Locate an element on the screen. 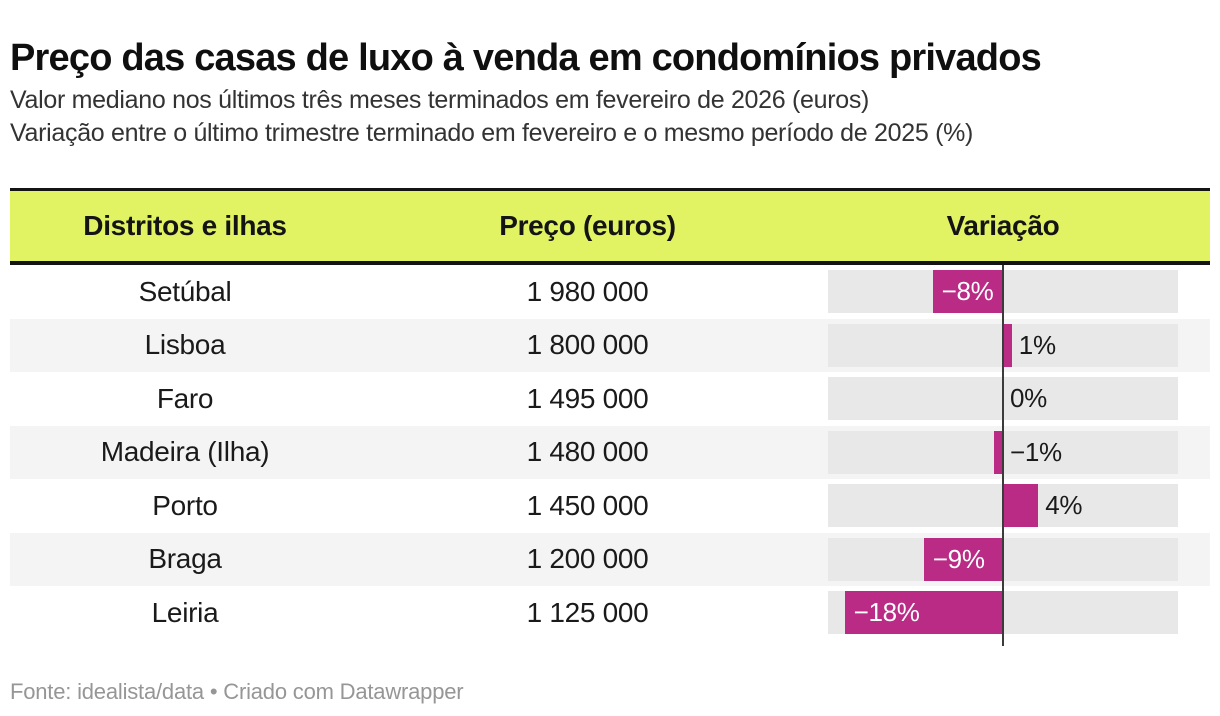 Image resolution: width=1220 pixels, height=716 pixels. column-header-districts: Distritos e ilhas is located at coordinates (185, 225).